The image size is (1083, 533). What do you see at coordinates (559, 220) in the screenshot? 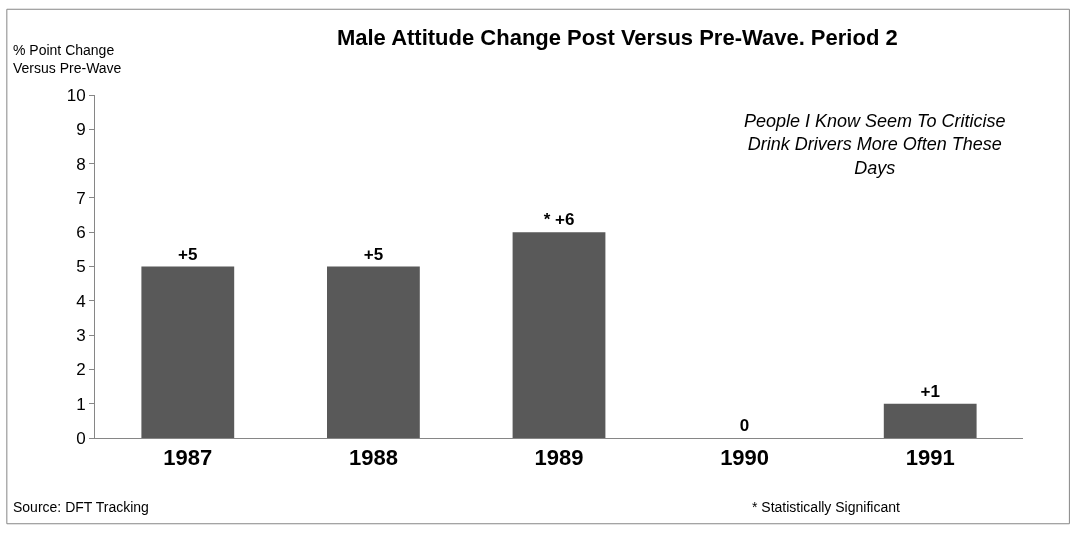
I see `data-label: * +6` at bounding box center [559, 220].